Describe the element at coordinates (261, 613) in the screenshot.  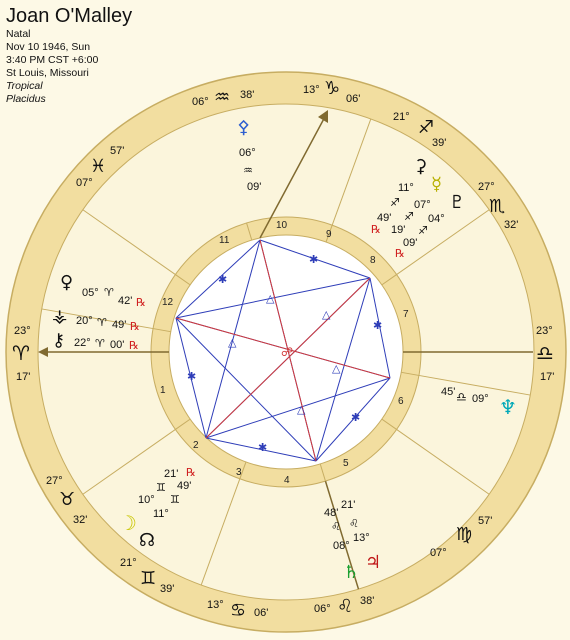
I see `cancer-min: 06'` at that location.